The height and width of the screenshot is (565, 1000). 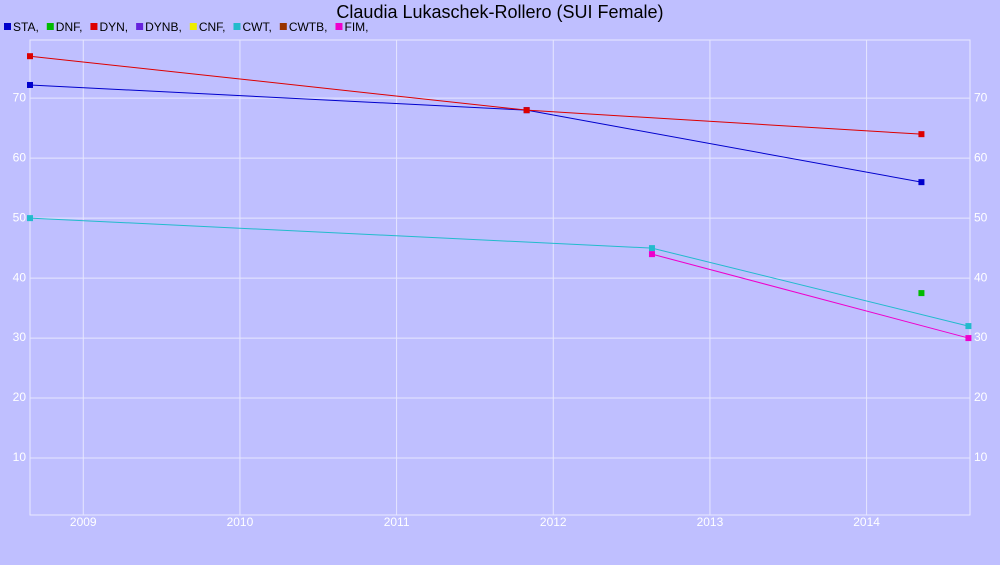 What do you see at coordinates (26, 27) in the screenshot?
I see `legend-label: STA,` at bounding box center [26, 27].